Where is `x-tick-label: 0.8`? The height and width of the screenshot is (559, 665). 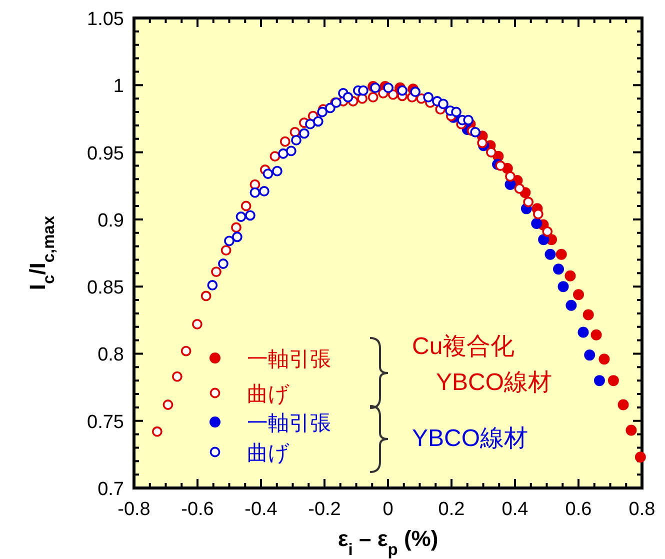
x-tick-label: 0.8 is located at coordinates (642, 509).